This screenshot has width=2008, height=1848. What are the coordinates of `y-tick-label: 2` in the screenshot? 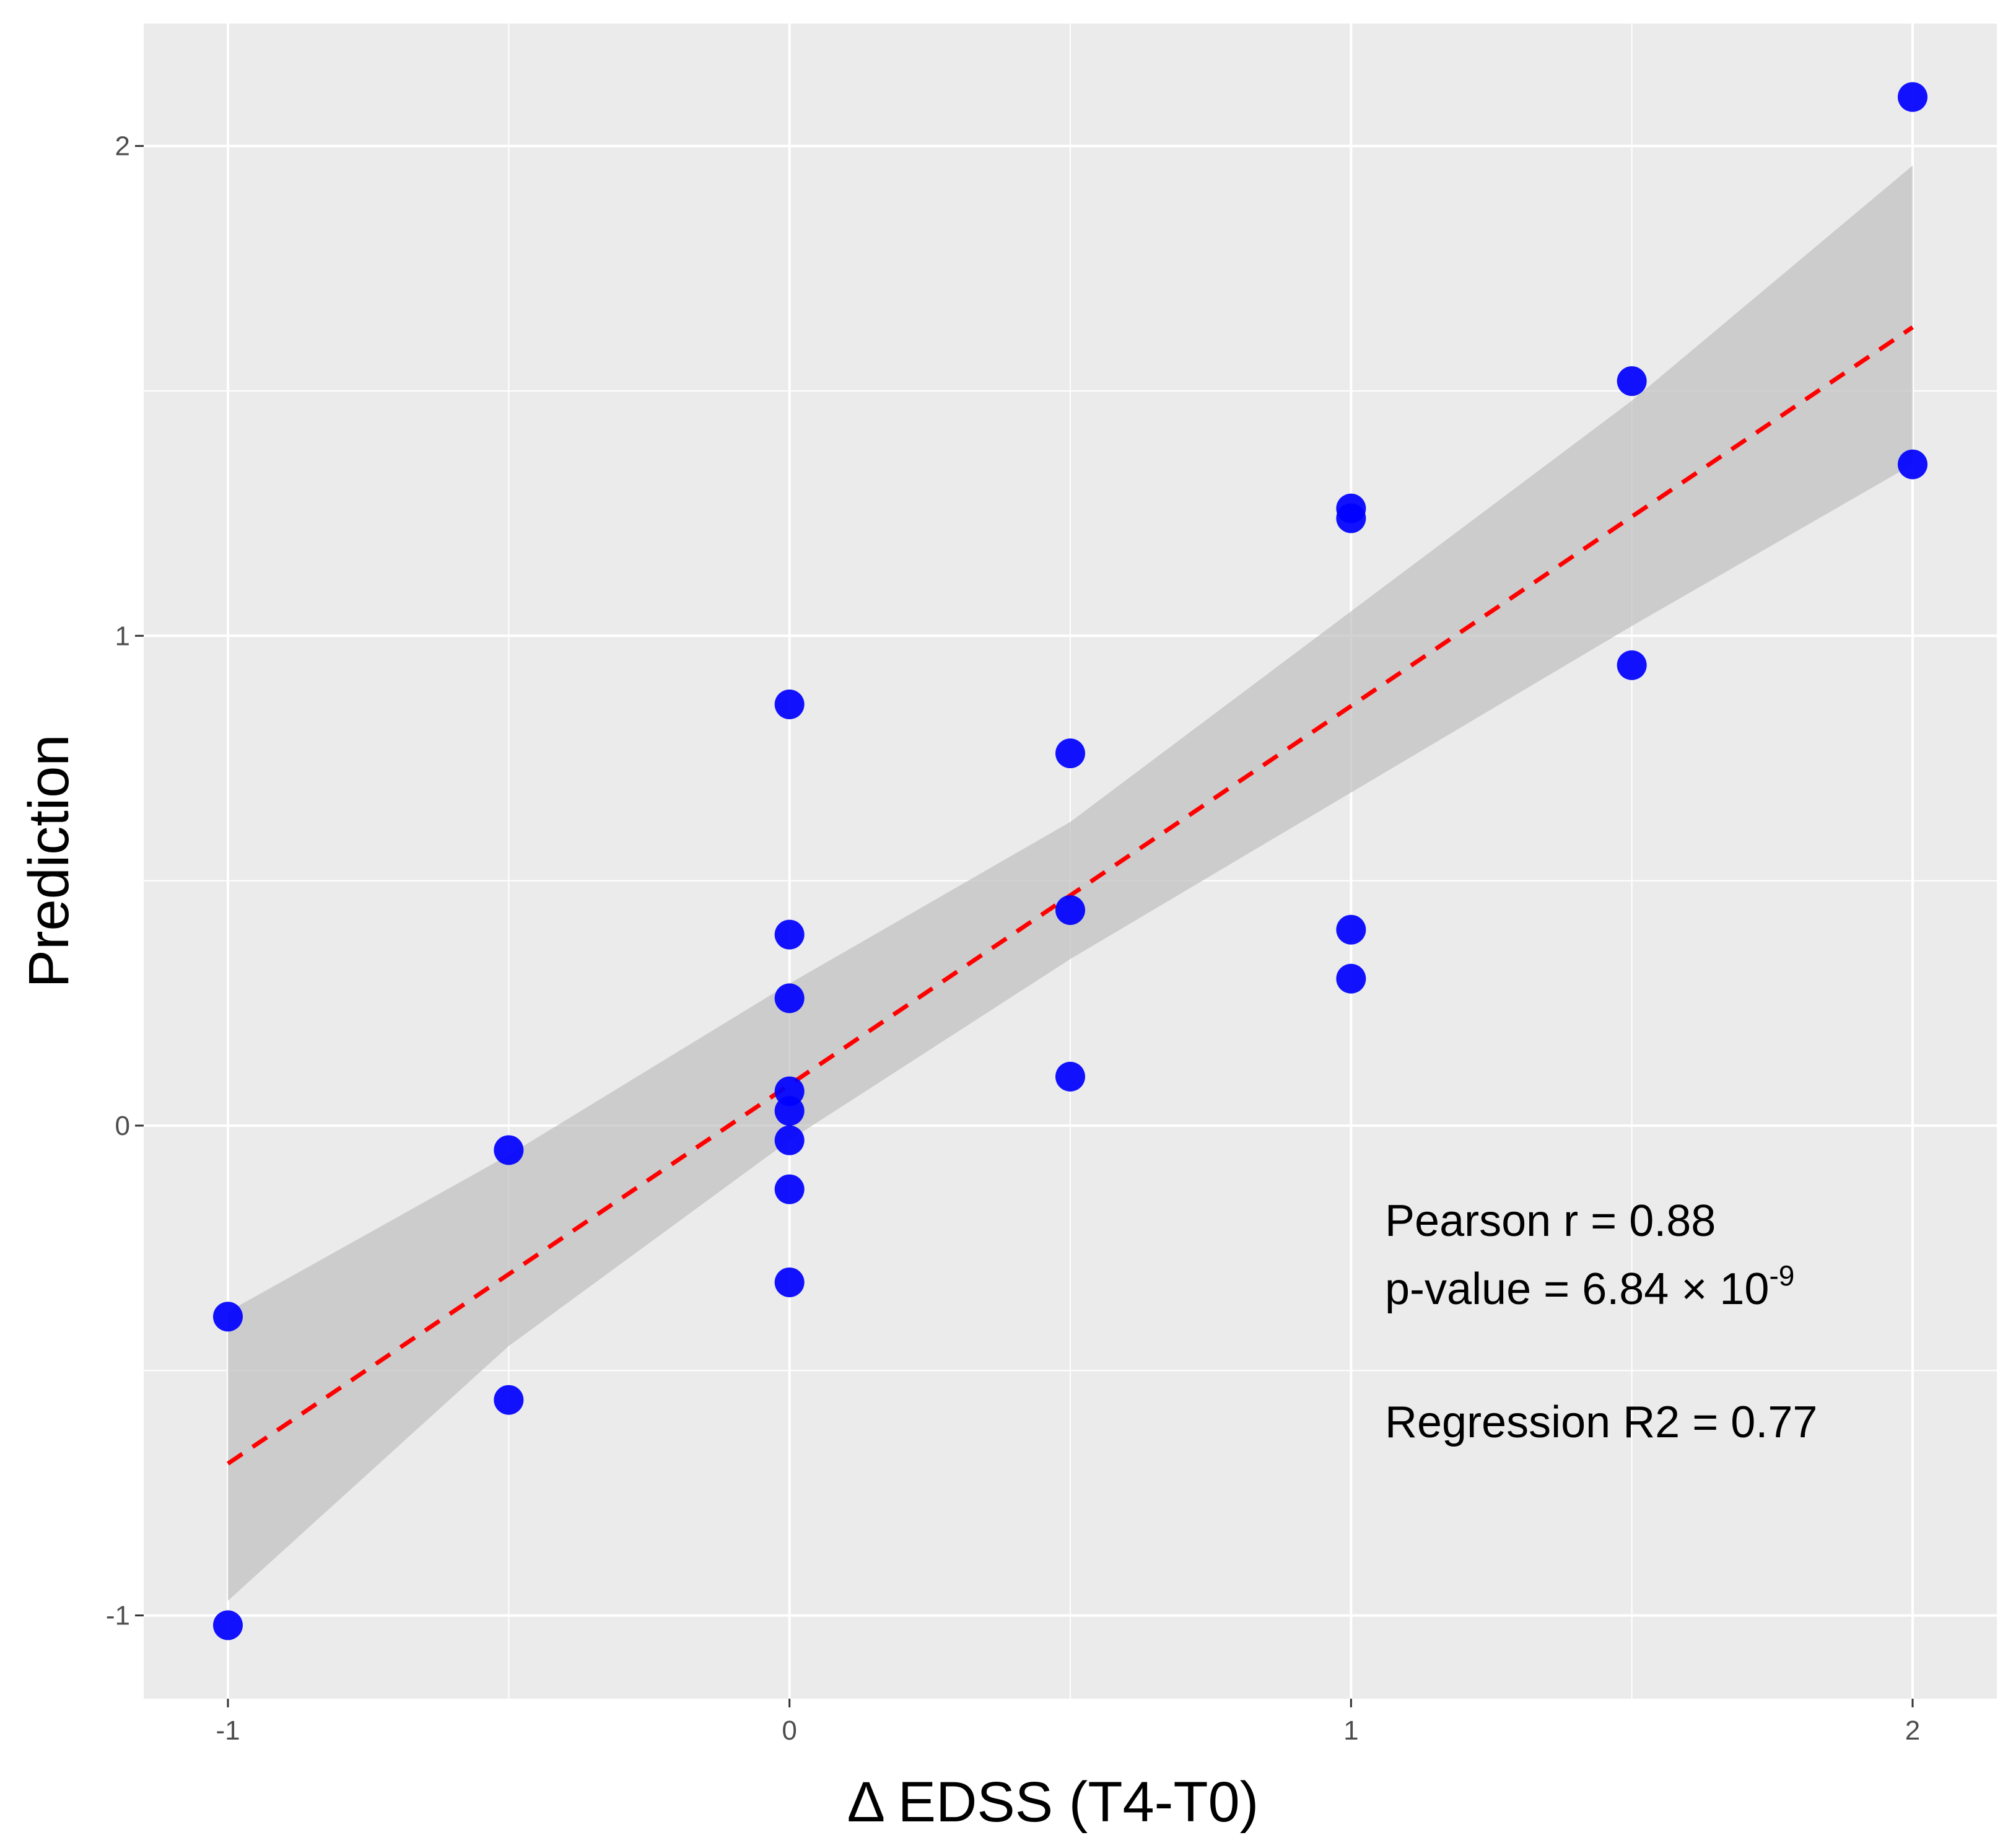 It's located at (122, 146).